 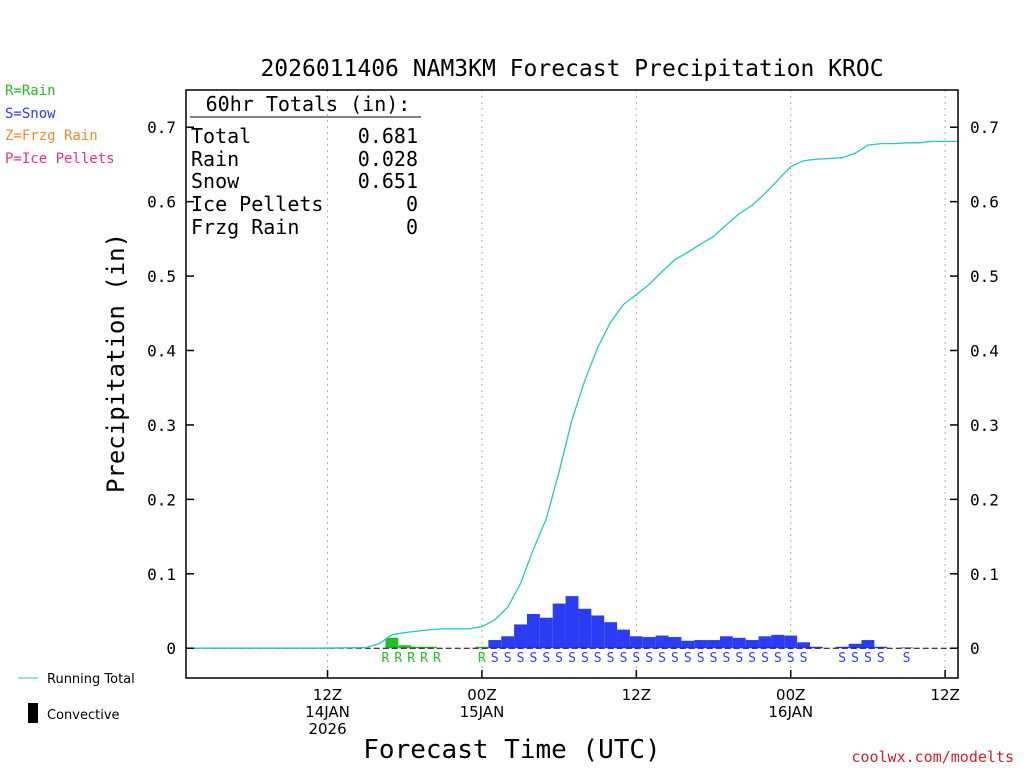 What do you see at coordinates (60, 159) in the screenshot?
I see `legend-ice-pellets: P=Ice Pellets` at bounding box center [60, 159].